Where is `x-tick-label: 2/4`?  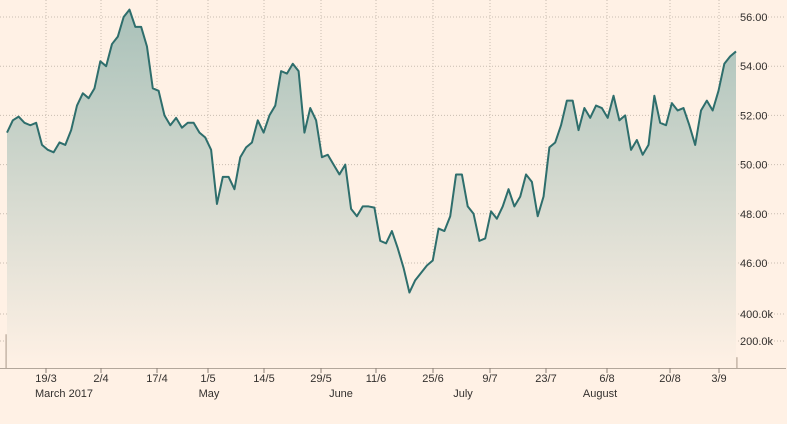
x-tick-label: 2/4 is located at coordinates (100, 379).